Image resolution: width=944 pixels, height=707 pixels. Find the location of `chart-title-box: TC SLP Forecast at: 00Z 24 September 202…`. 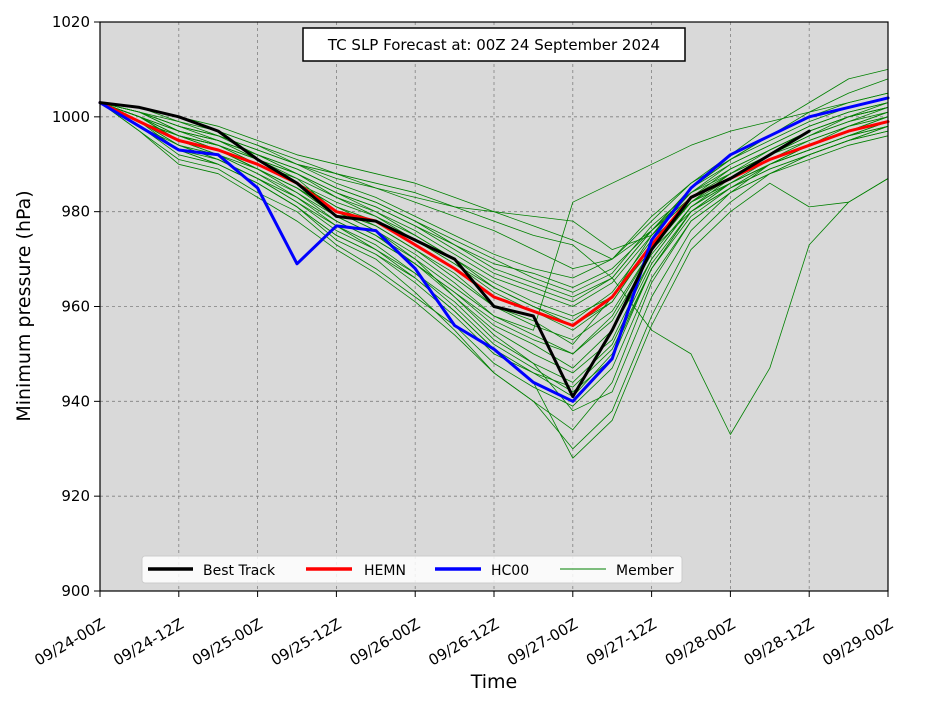

chart-title-box: TC SLP Forecast at: 00Z 24 September 202… is located at coordinates (494, 44).